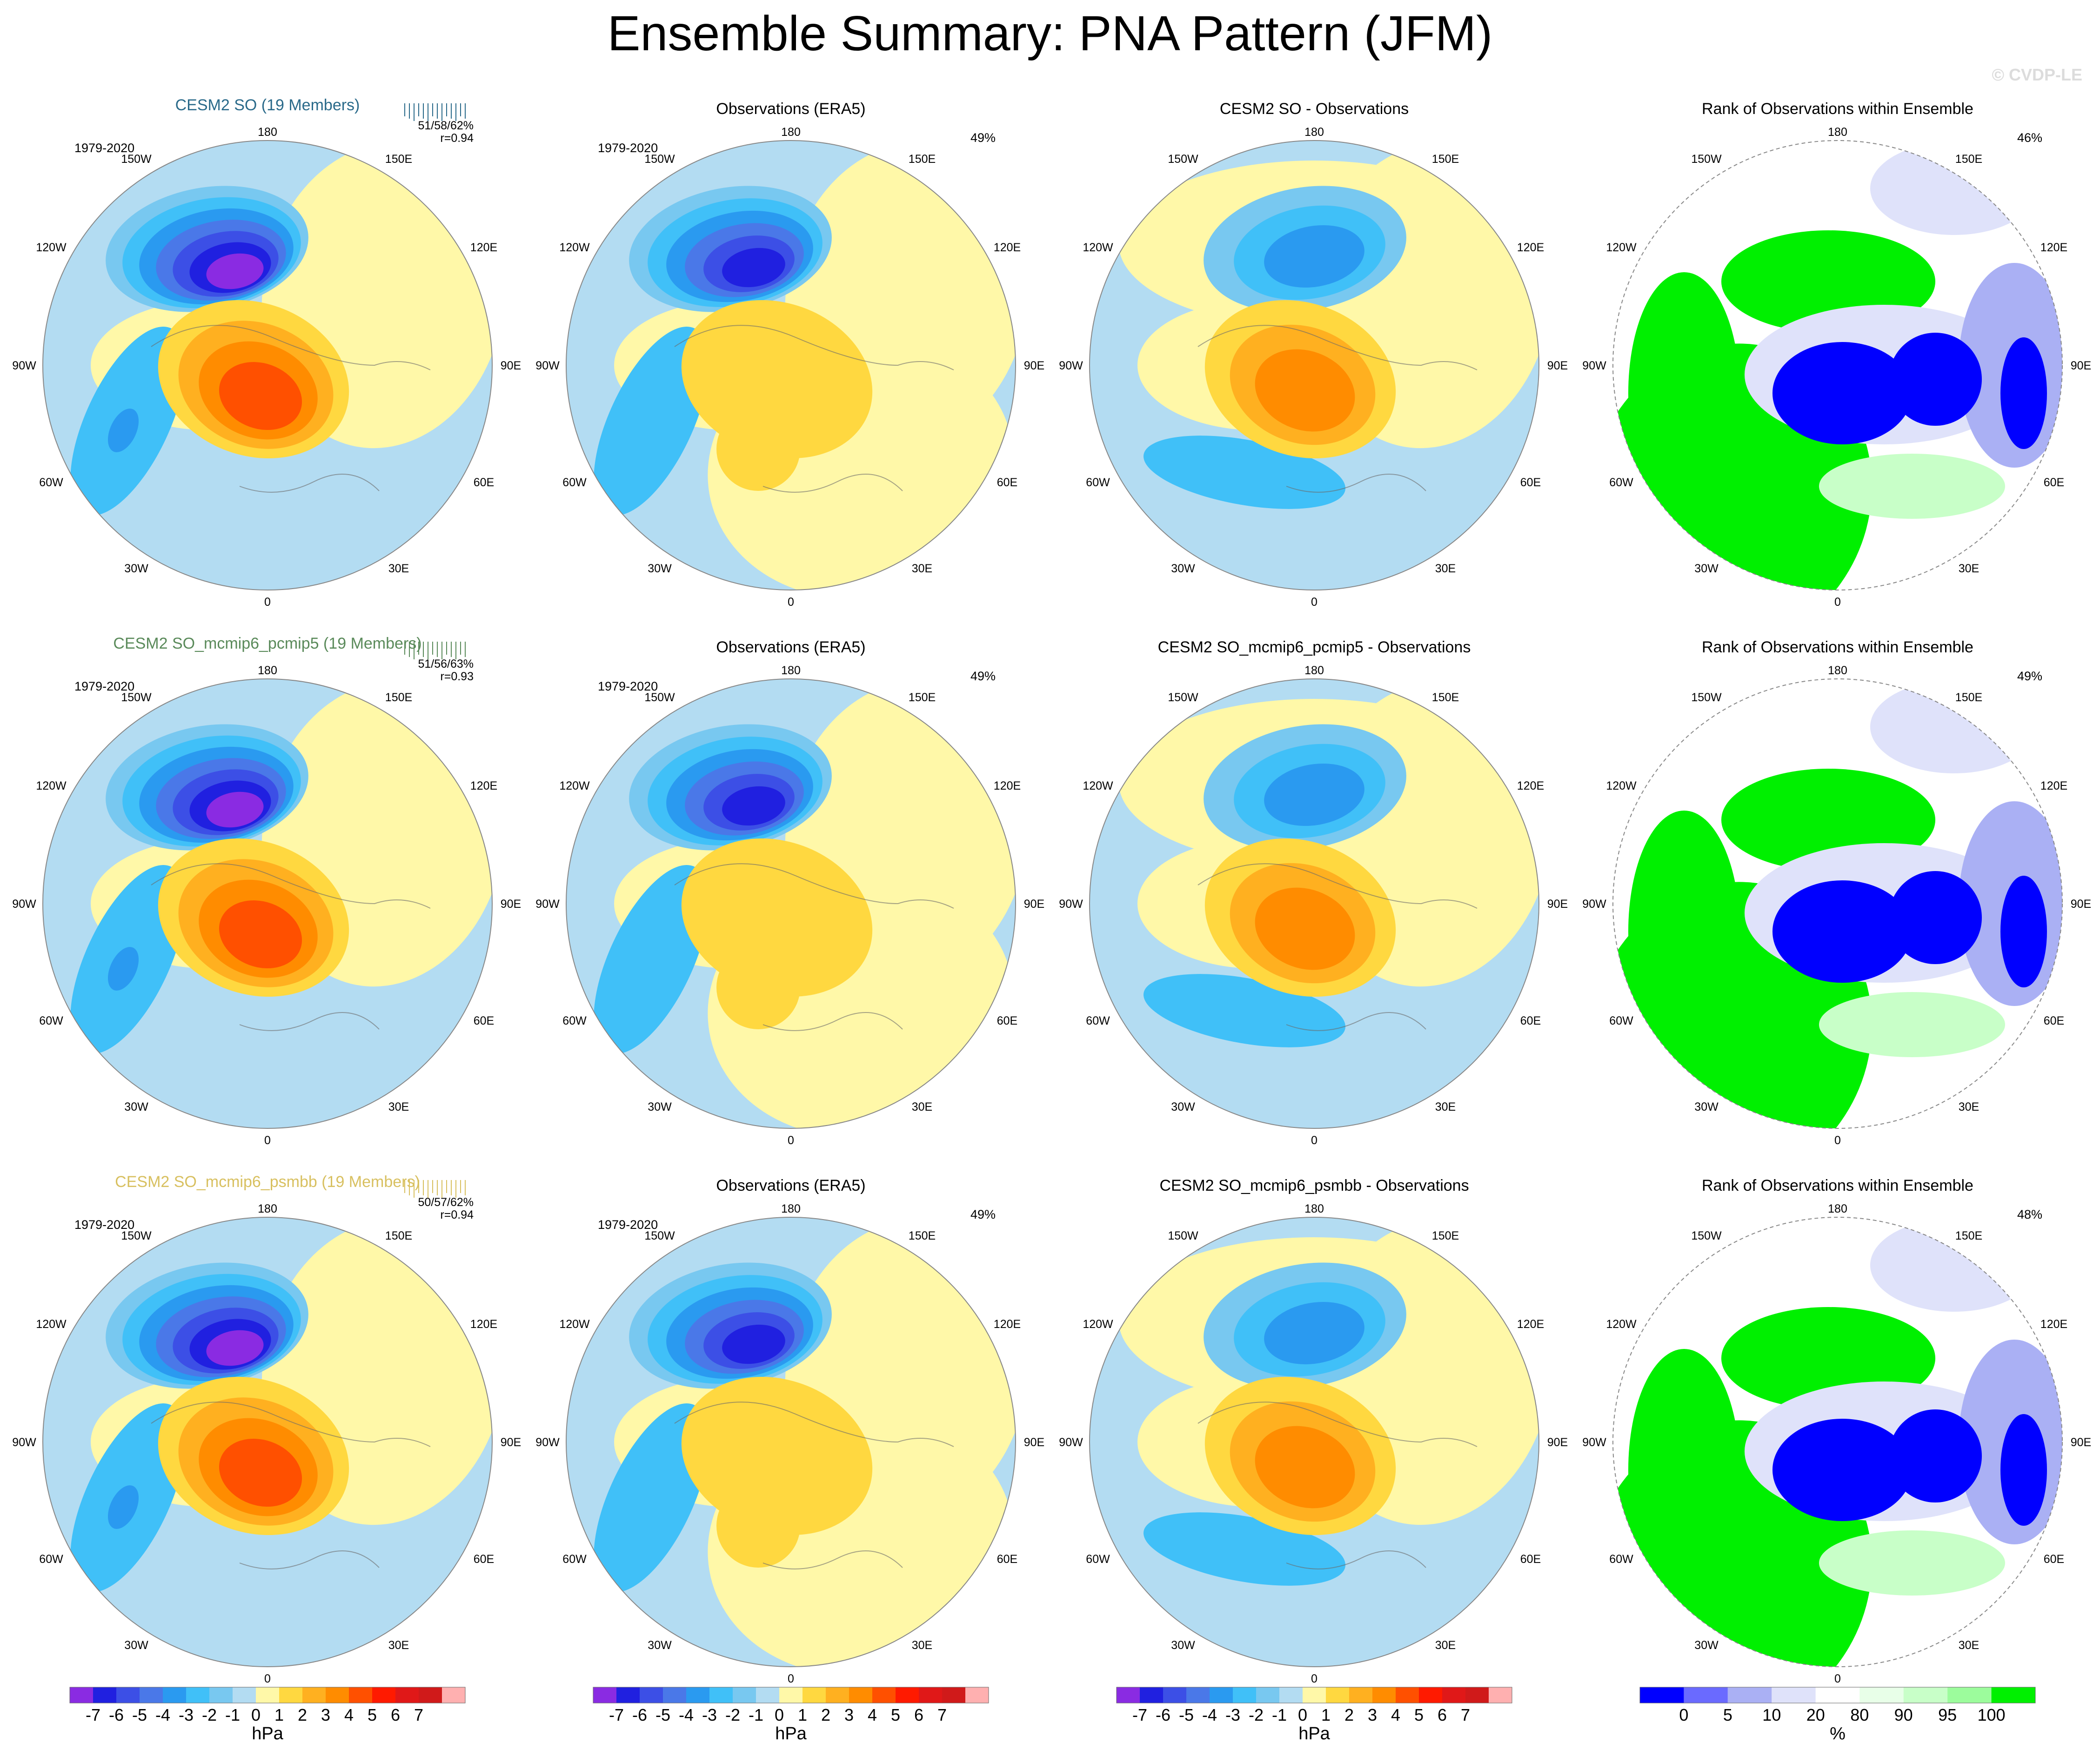 This screenshot has width=2100, height=1757. I want to click on difference-title: CESM2 SO_mcmip6_psmbb - Observations, so click(1314, 1185).